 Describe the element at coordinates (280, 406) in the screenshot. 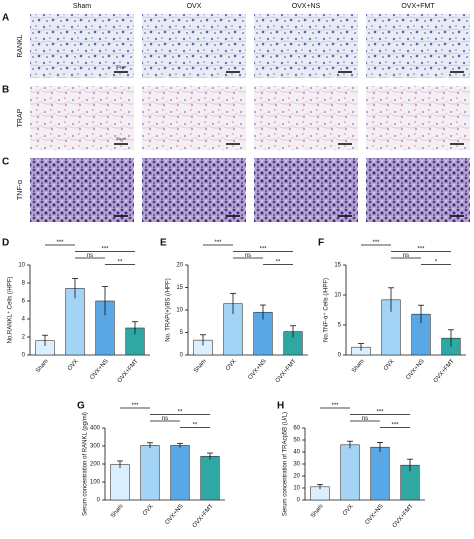

I see `panel-letter: H` at that location.